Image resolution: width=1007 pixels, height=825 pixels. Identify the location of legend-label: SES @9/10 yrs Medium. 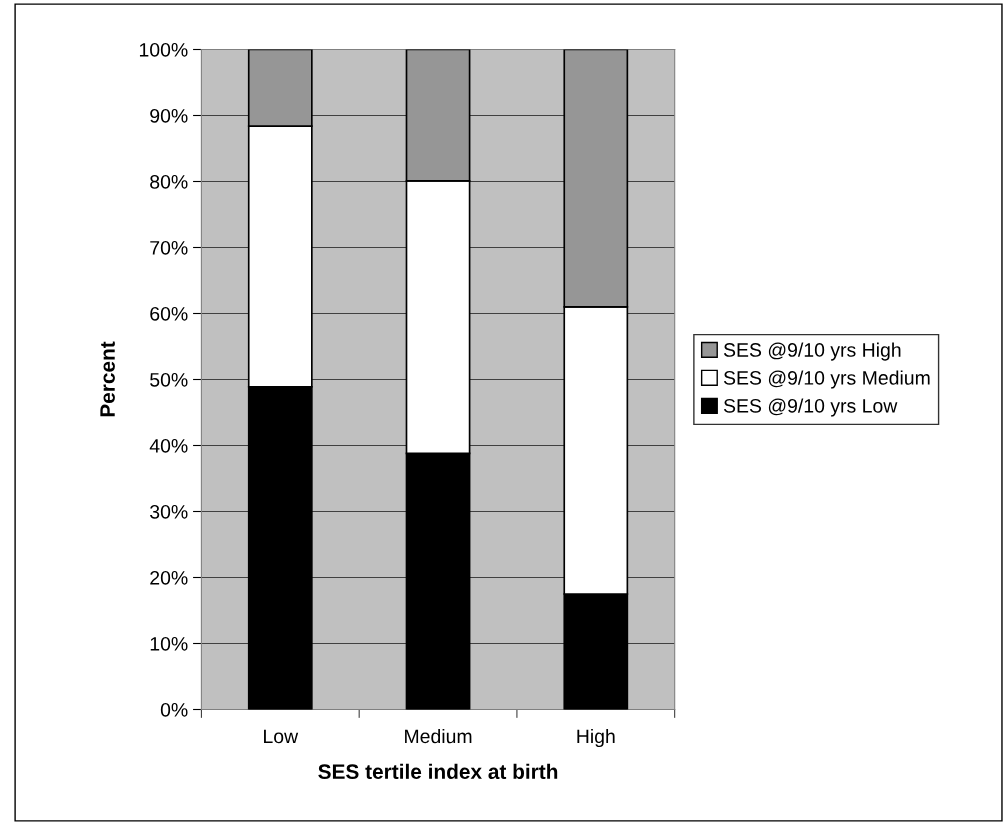
(826, 379).